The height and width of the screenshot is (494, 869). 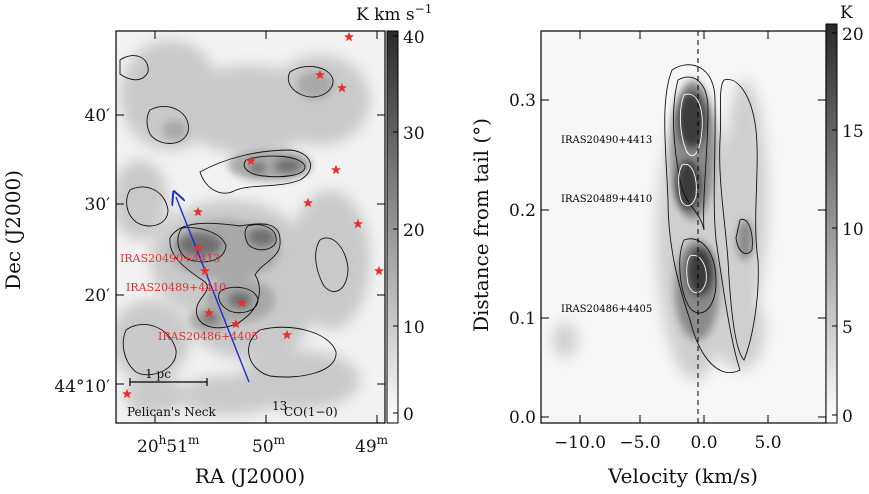 I want to click on left-y-tick-30: 30′, so click(x=98, y=205).